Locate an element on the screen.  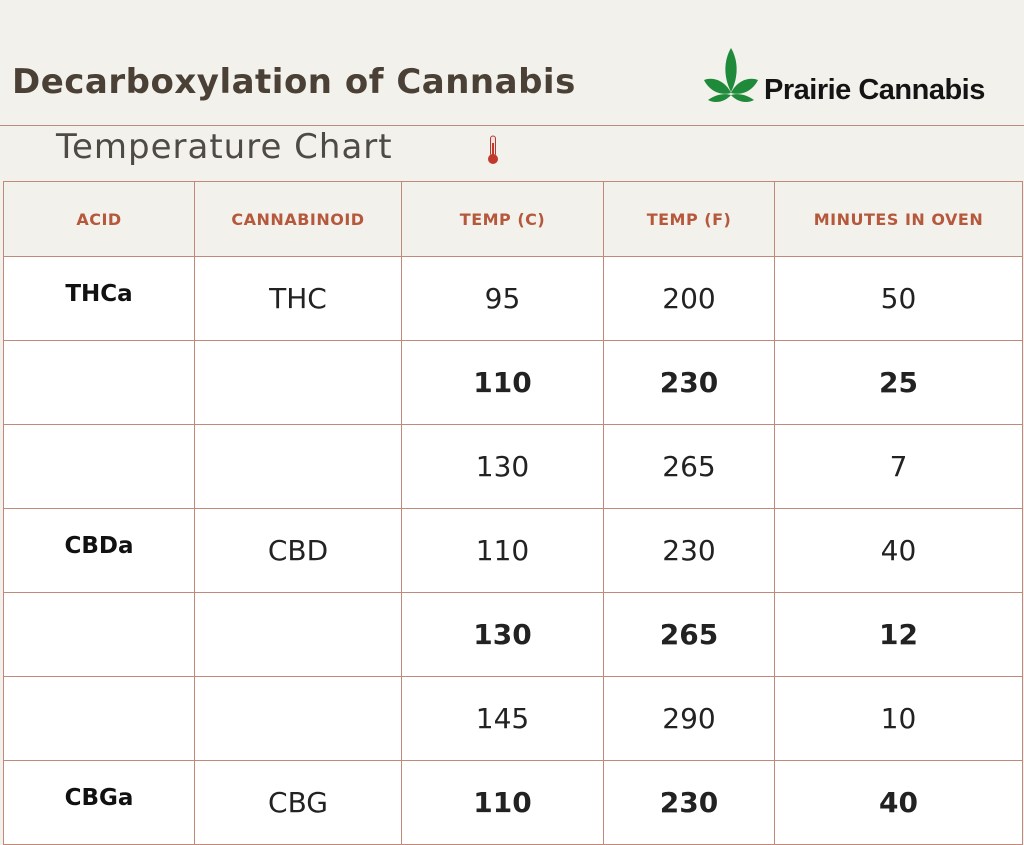
temp-c-cell: 95 is located at coordinates (502, 298).